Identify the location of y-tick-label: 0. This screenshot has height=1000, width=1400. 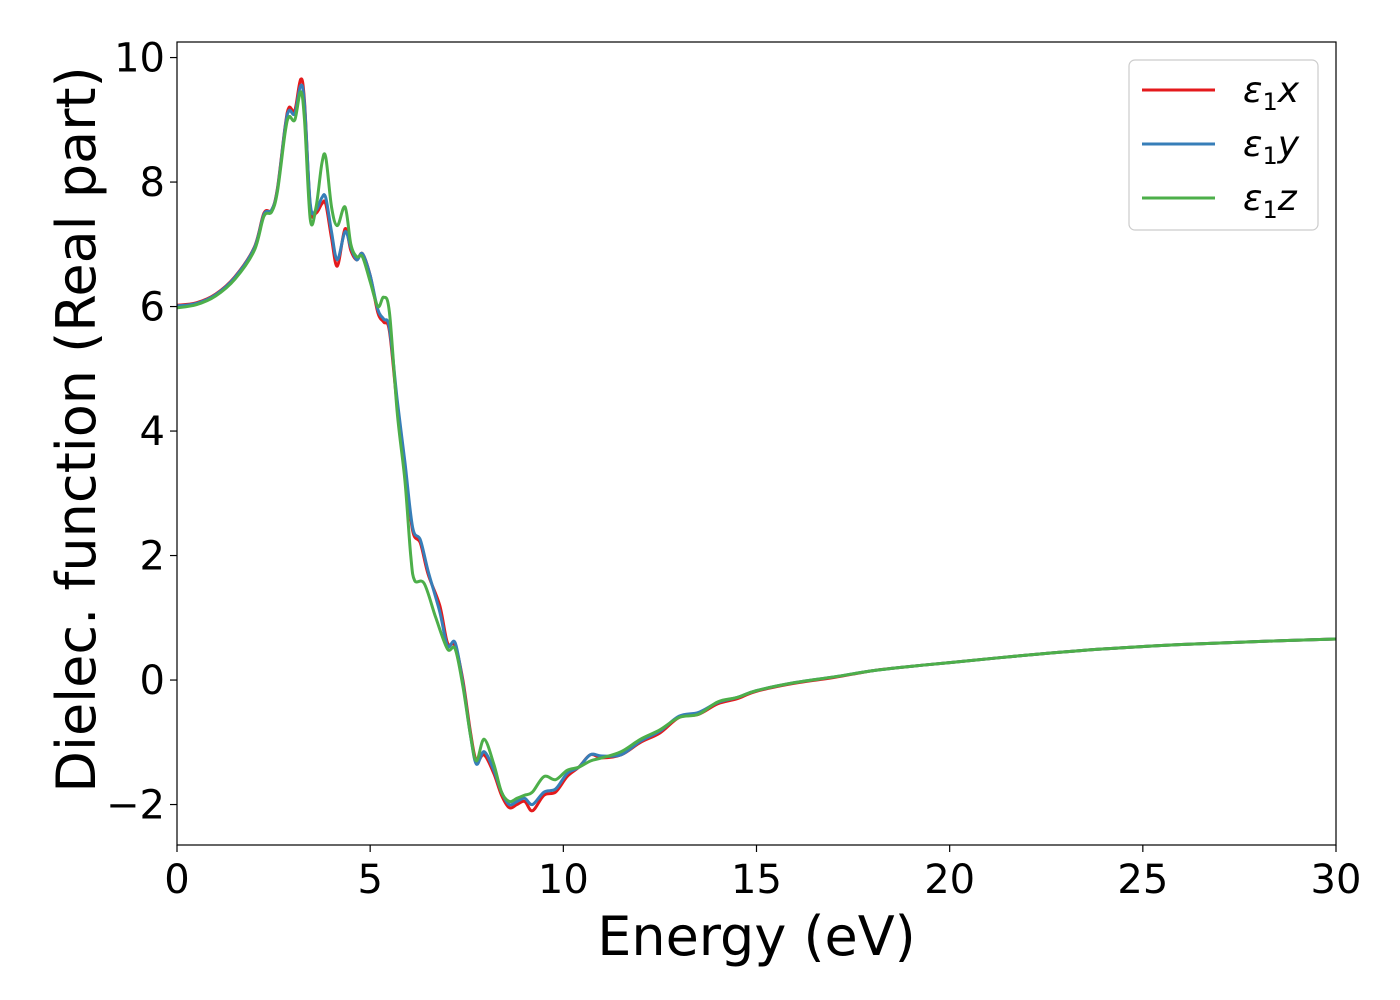
(152, 681).